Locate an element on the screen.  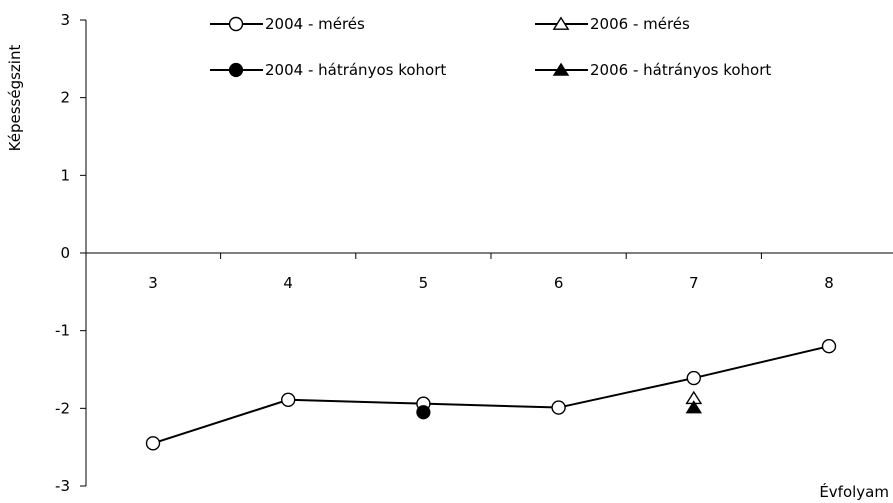
y-tick-label: 1 is located at coordinates (65, 175).